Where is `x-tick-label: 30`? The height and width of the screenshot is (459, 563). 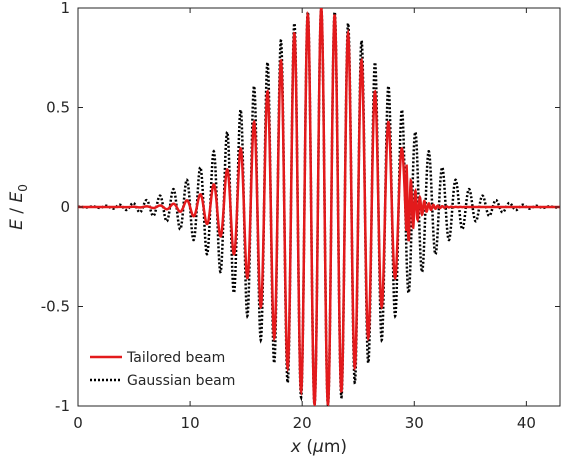
x-tick-label: 30 is located at coordinates (414, 423).